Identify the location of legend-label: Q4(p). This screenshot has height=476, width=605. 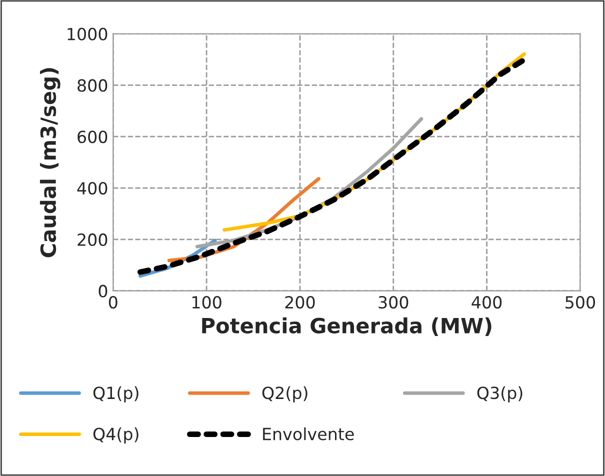
(115, 435).